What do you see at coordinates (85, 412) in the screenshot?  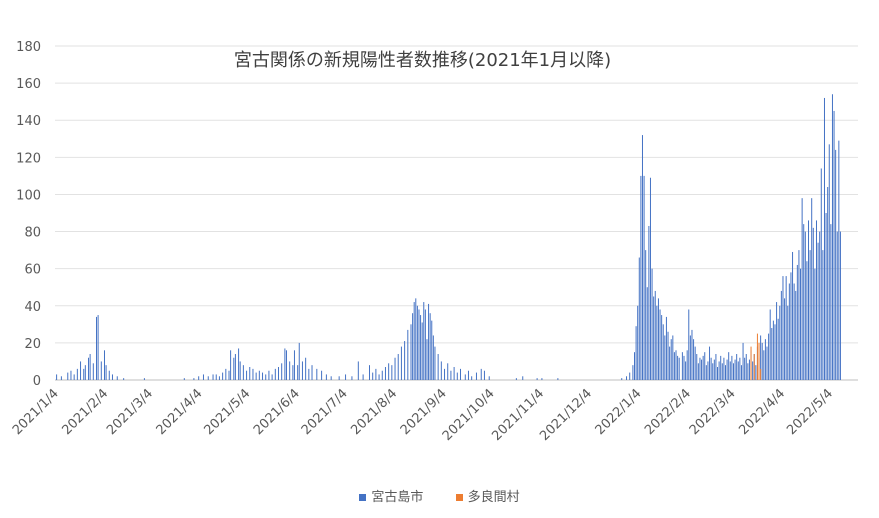 I see `x-tick-label: 2021/2/4` at bounding box center [85, 412].